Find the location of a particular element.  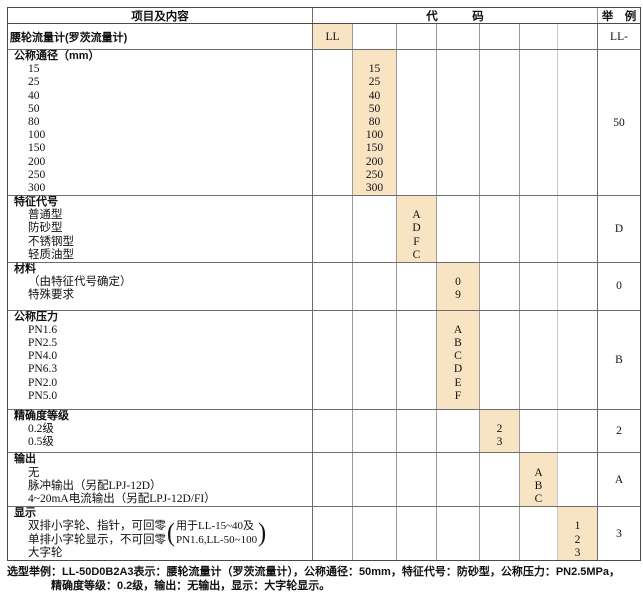

code-cell-material: 0 9 is located at coordinates (458, 286).